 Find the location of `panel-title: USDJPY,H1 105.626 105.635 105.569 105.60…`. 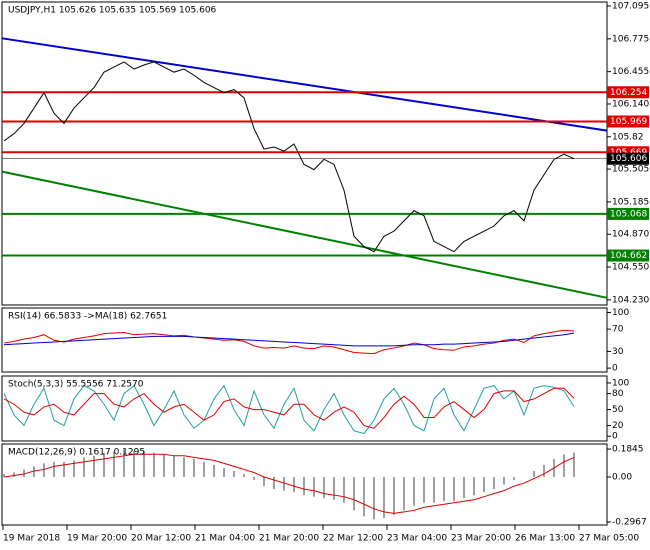

panel-title: USDJPY,H1 105.626 105.635 105.569 105.60… is located at coordinates (112, 11).